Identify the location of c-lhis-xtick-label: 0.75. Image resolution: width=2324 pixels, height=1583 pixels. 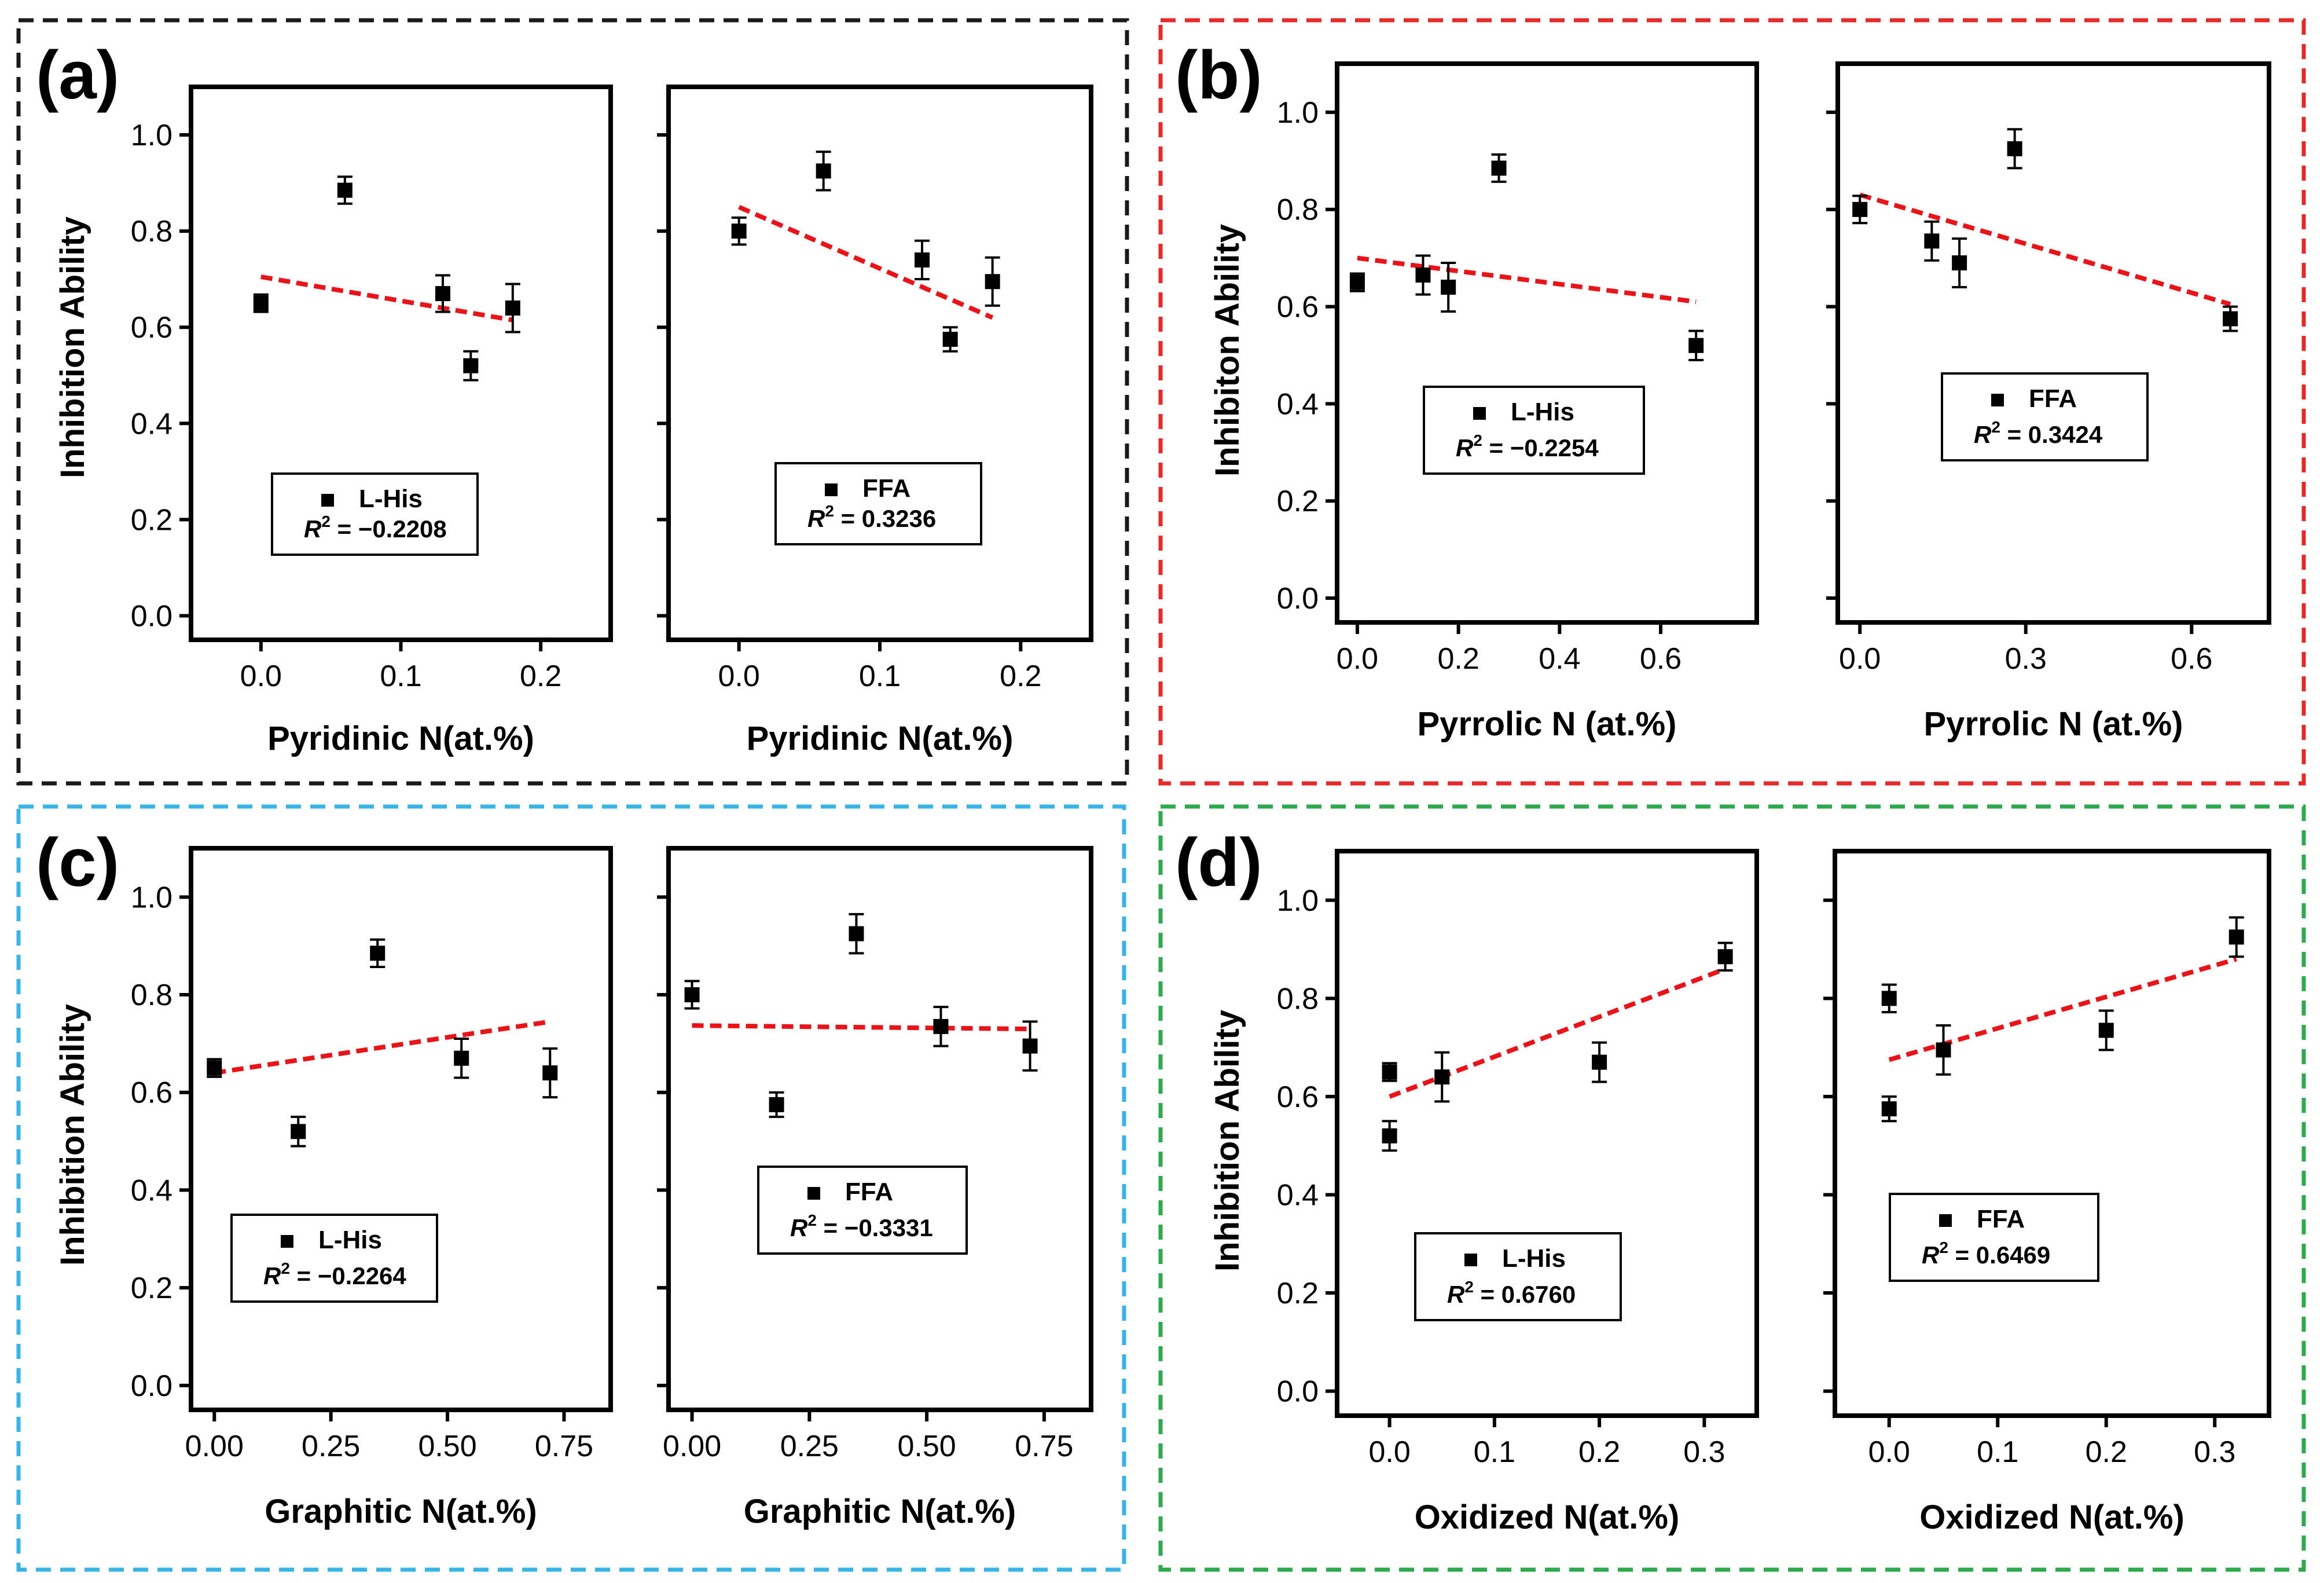
(564, 1446).